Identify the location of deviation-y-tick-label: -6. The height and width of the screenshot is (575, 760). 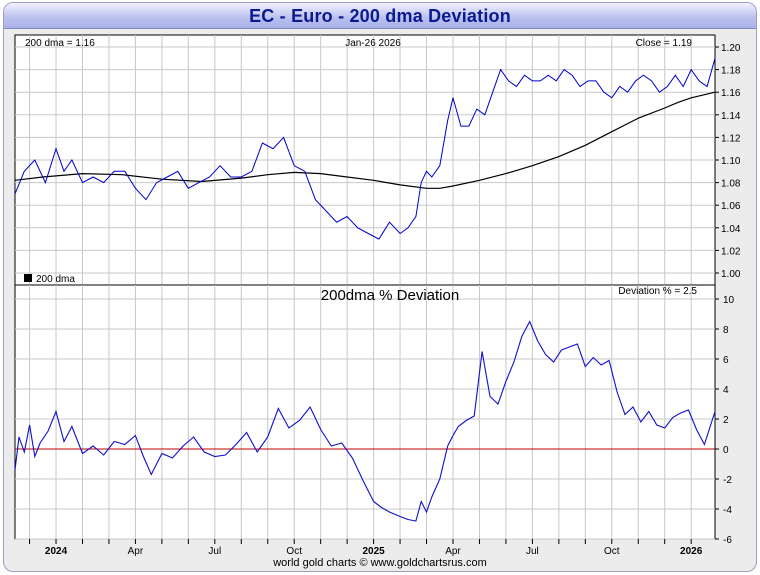
(727, 540).